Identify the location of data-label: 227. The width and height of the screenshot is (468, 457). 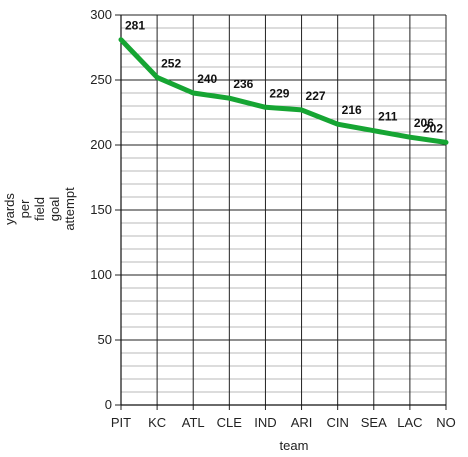
(316, 96).